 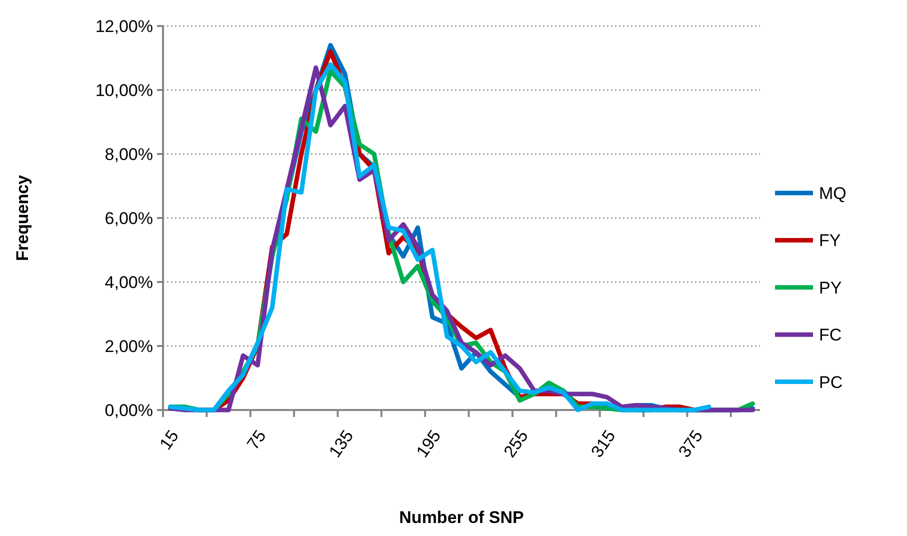 I want to click on y-tick-label: 2,00%, so click(x=128, y=346).